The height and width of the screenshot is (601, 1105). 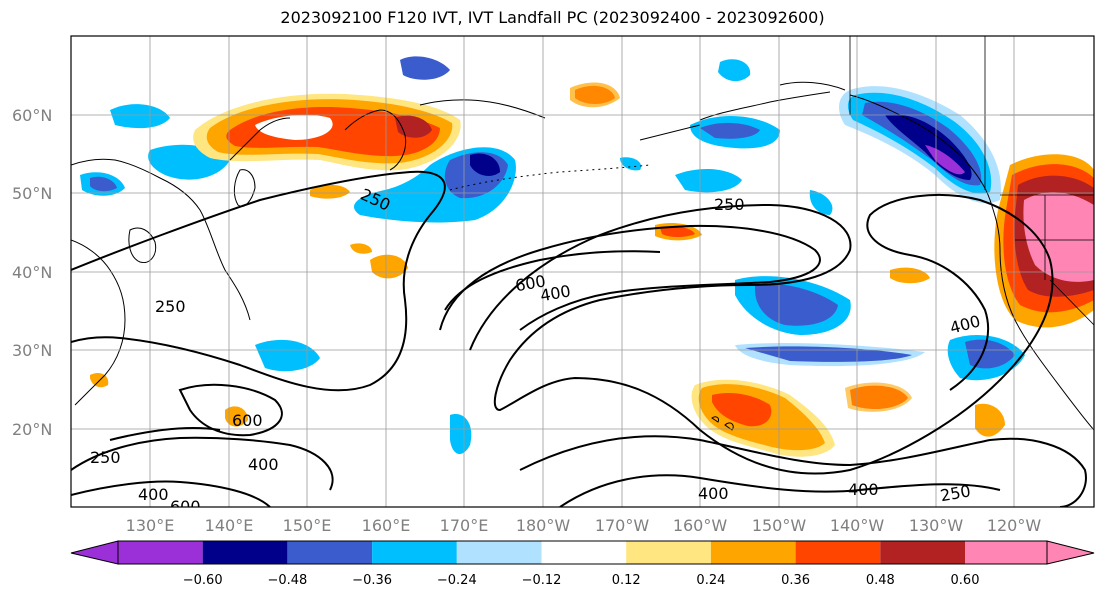 I want to click on colorbar-tick-label: −0.36, so click(x=372, y=580).